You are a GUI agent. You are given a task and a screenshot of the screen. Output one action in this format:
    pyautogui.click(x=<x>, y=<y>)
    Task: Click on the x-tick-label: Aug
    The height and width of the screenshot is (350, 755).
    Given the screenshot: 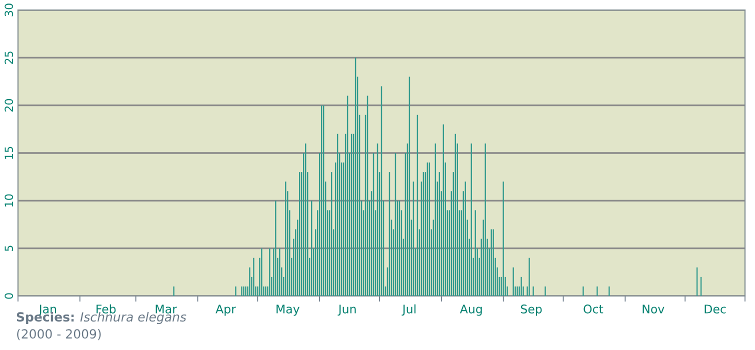 What is the action you would take?
    pyautogui.click(x=471, y=310)
    